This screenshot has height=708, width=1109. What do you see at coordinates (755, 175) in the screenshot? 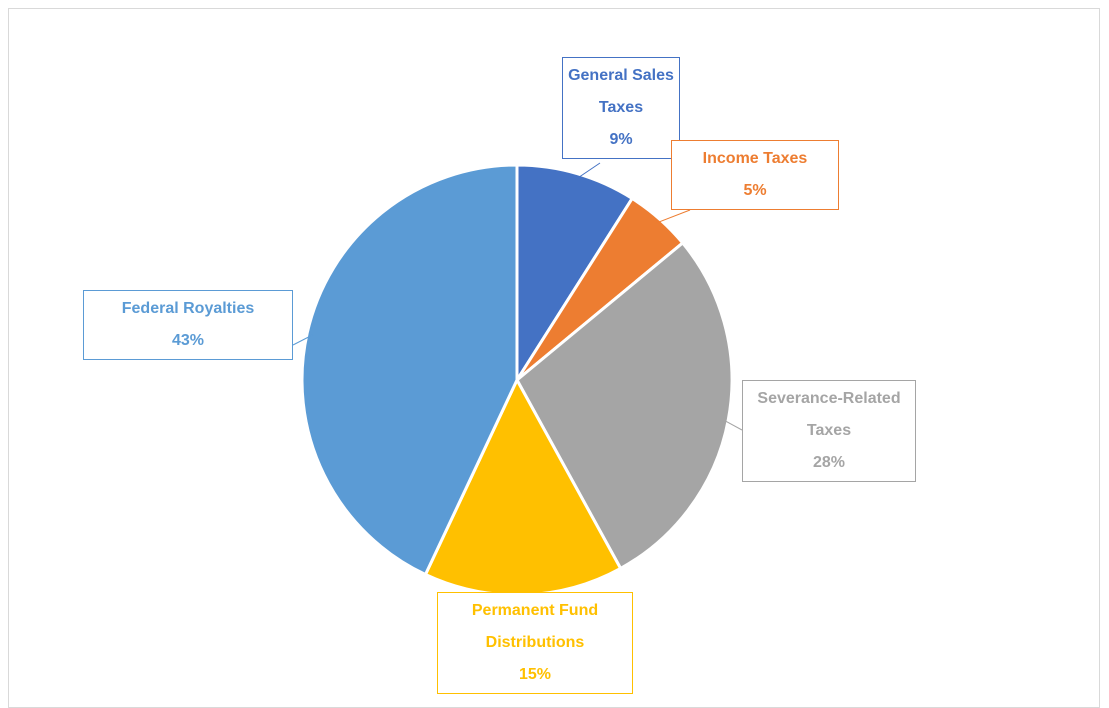
I see `data-label: Income Taxes 5%` at bounding box center [755, 175].